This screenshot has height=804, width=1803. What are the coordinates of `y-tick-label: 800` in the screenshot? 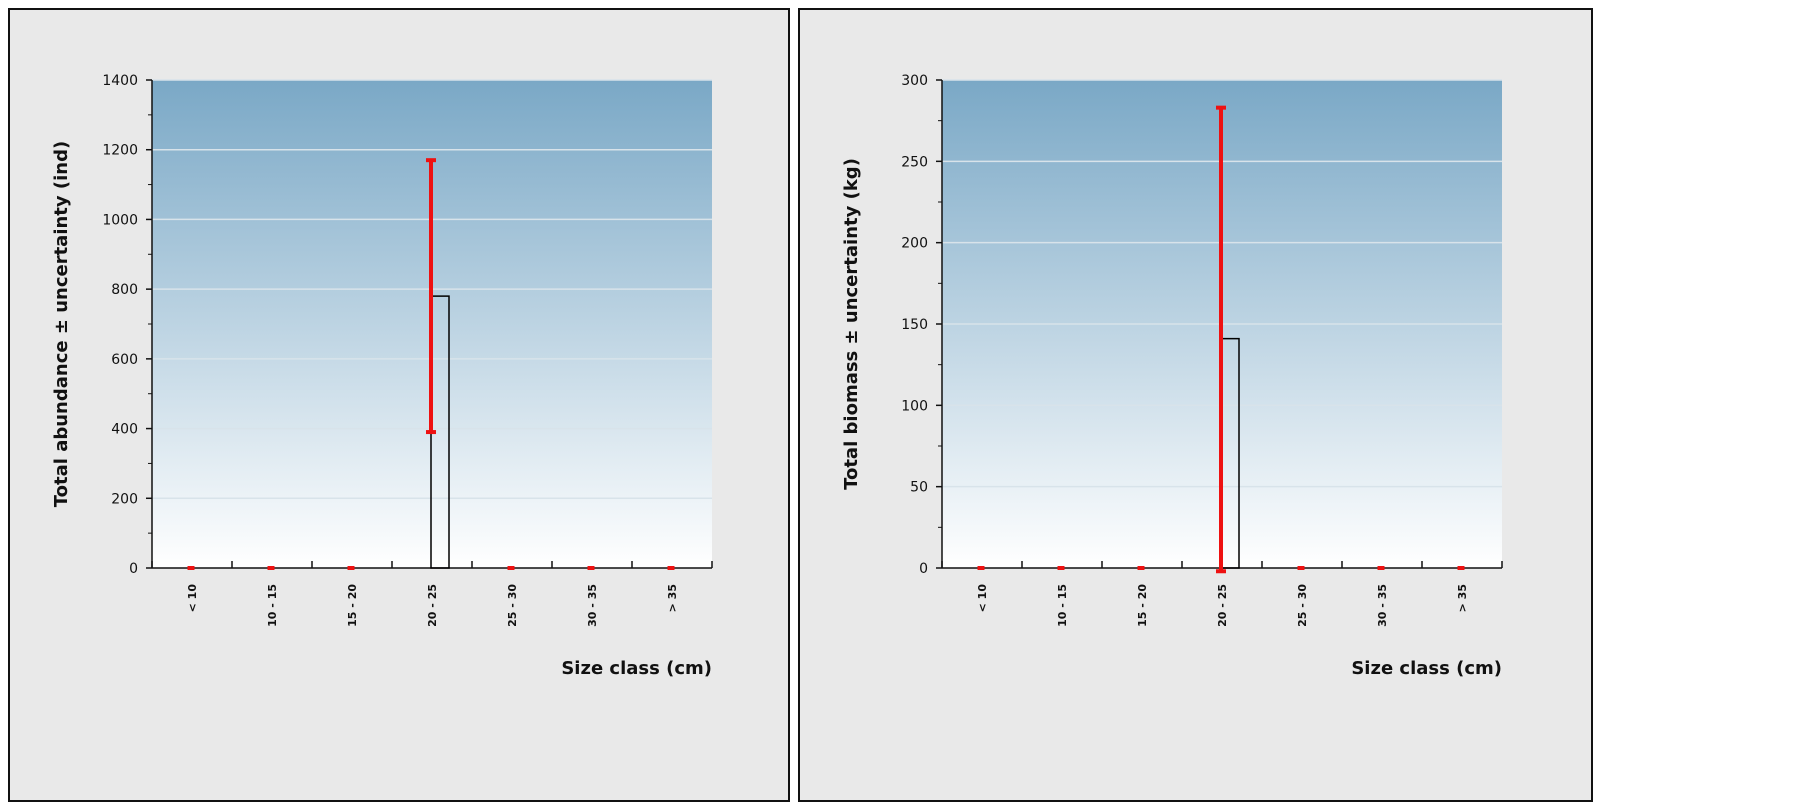 It's located at (124, 290).